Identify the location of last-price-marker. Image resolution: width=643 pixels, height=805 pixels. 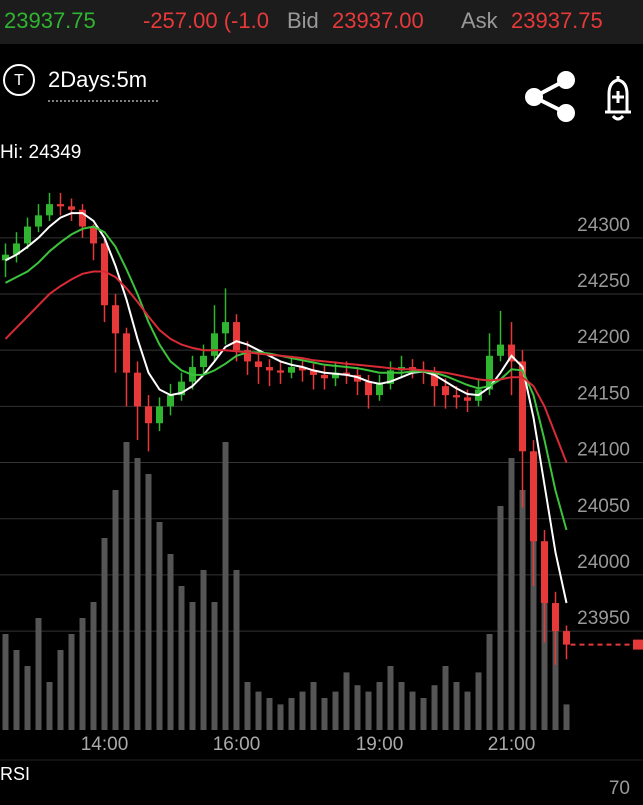
(638, 644).